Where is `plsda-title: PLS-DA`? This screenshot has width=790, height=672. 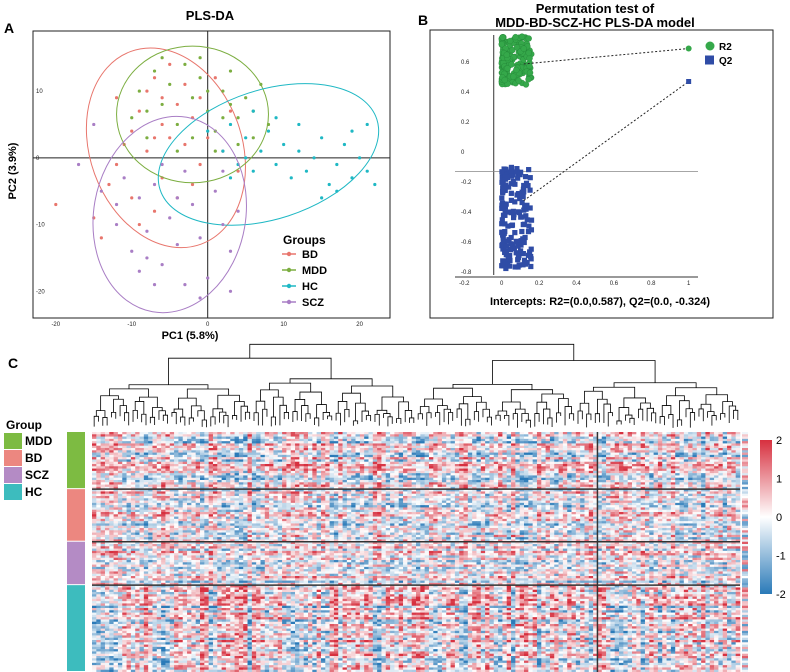 plsda-title: PLS-DA is located at coordinates (210, 15).